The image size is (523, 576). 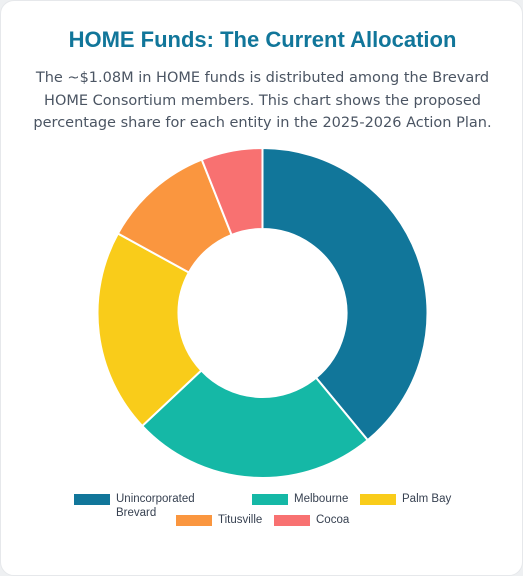 I want to click on legend-label: Palm Bay, so click(x=427, y=499).